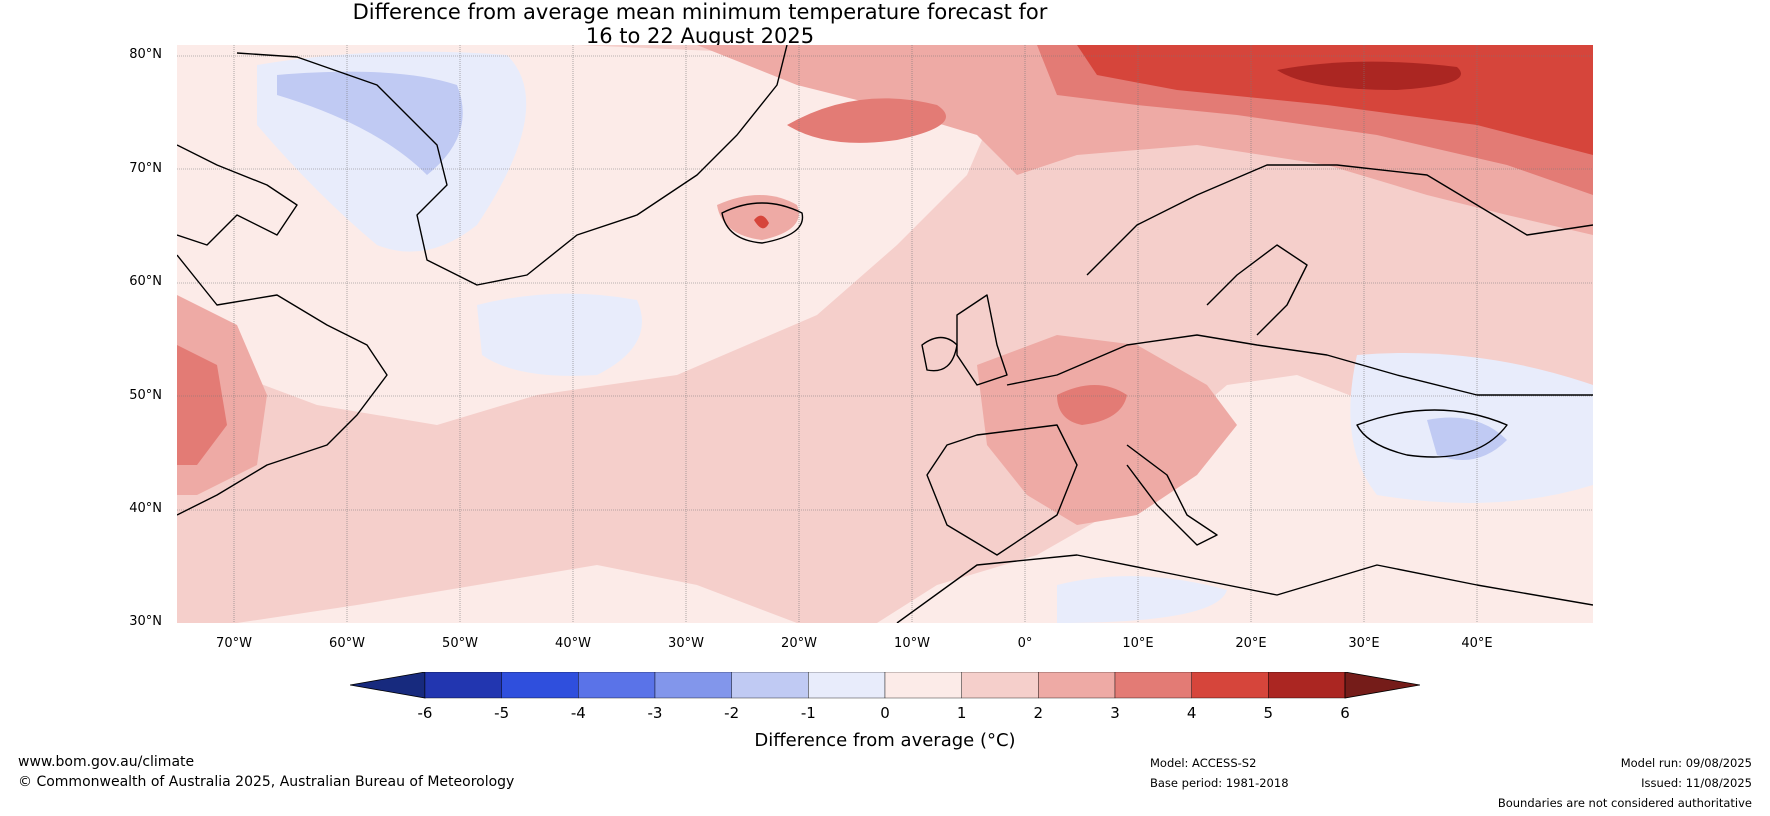 The height and width of the screenshot is (816, 1770). What do you see at coordinates (145, 395) in the screenshot?
I see `lat-label-50n: 50°N` at bounding box center [145, 395].